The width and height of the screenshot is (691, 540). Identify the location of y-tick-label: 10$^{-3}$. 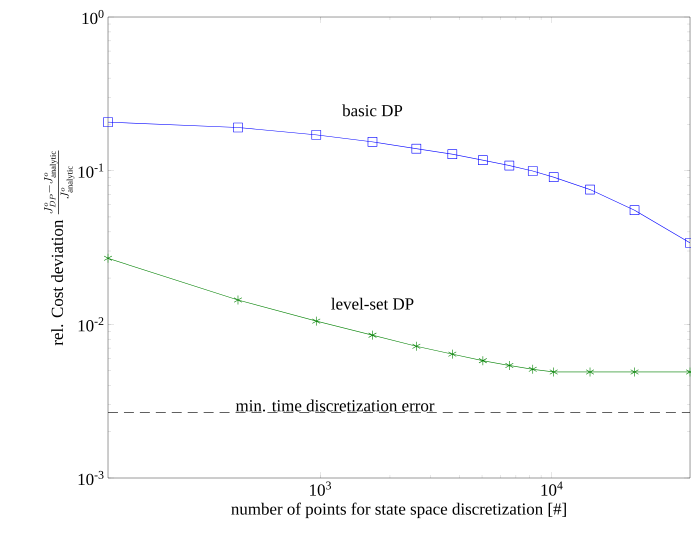
(91, 478).